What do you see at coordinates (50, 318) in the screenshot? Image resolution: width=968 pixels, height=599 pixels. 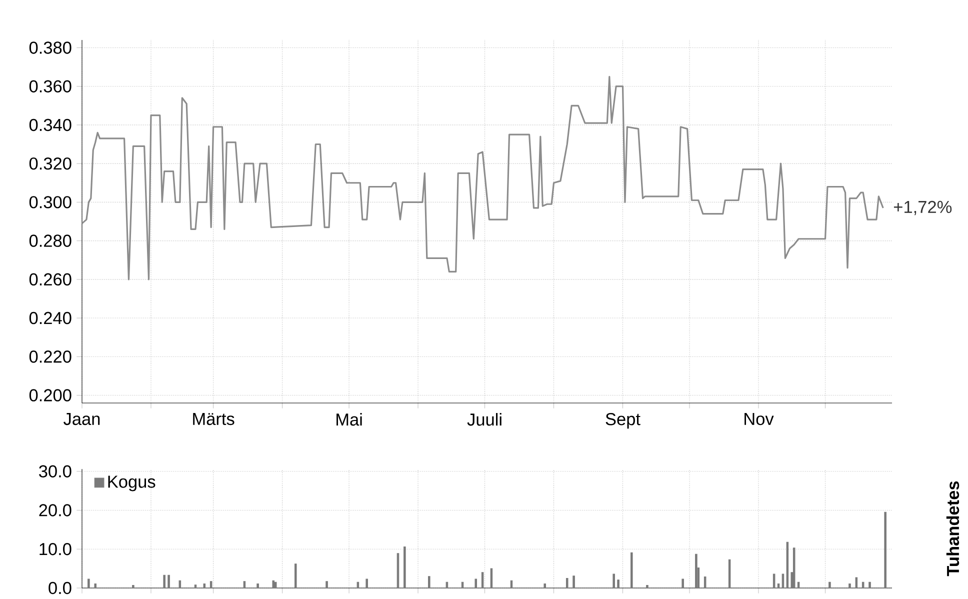 I see `y-tick-label: 0.240` at bounding box center [50, 318].